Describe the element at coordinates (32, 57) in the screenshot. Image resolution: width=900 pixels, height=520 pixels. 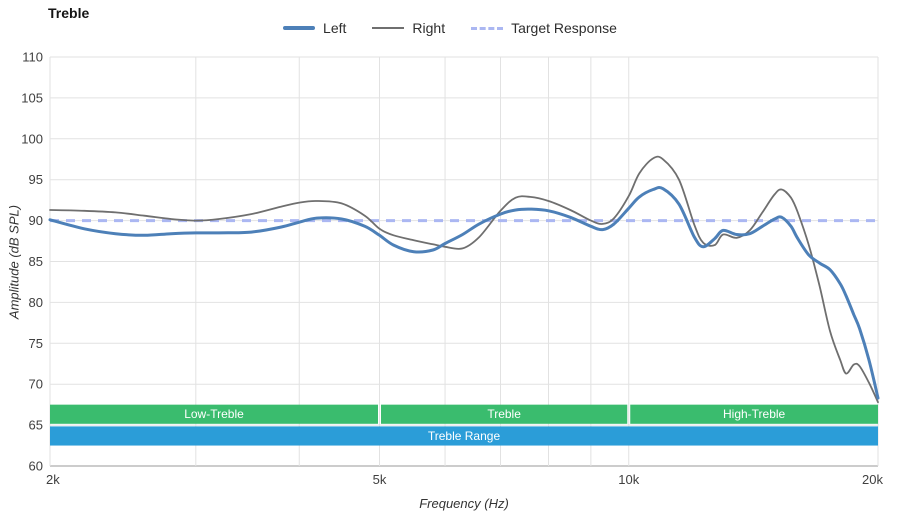
I see `y-tick-label: 110` at that location.